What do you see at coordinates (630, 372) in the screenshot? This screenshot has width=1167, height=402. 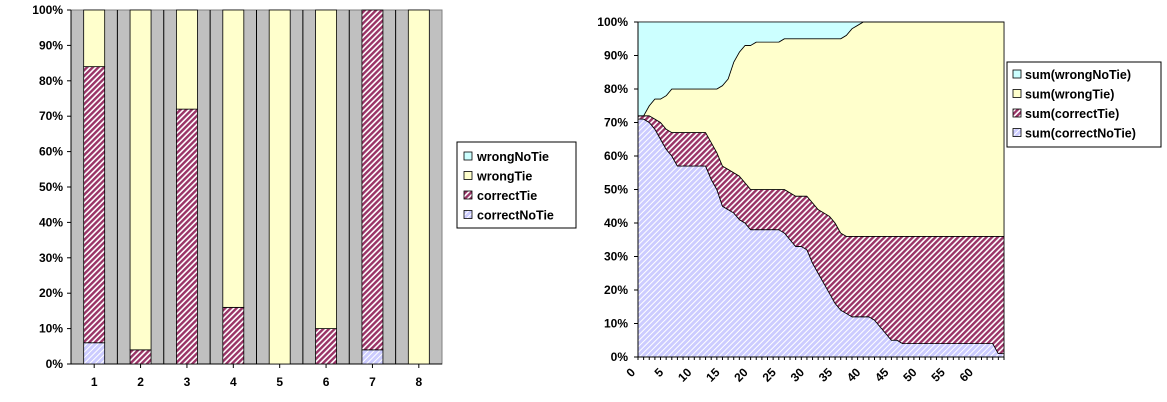 I see `x-tick-label: 0` at bounding box center [630, 372].